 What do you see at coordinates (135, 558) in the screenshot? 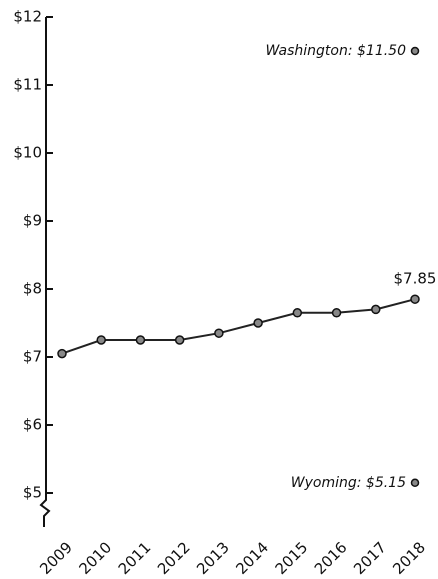
I see `x-tick-label: 2011` at bounding box center [135, 558].